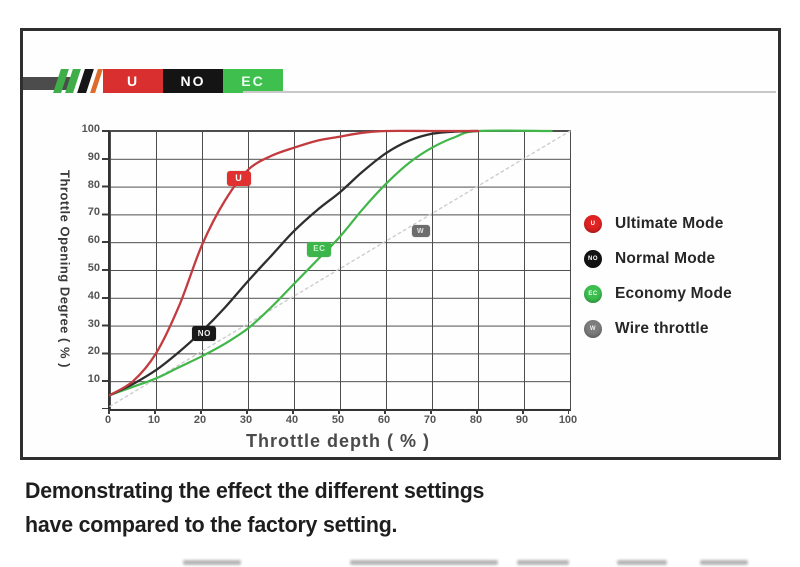  I want to click on curve-badge-economy: EC, so click(319, 249).